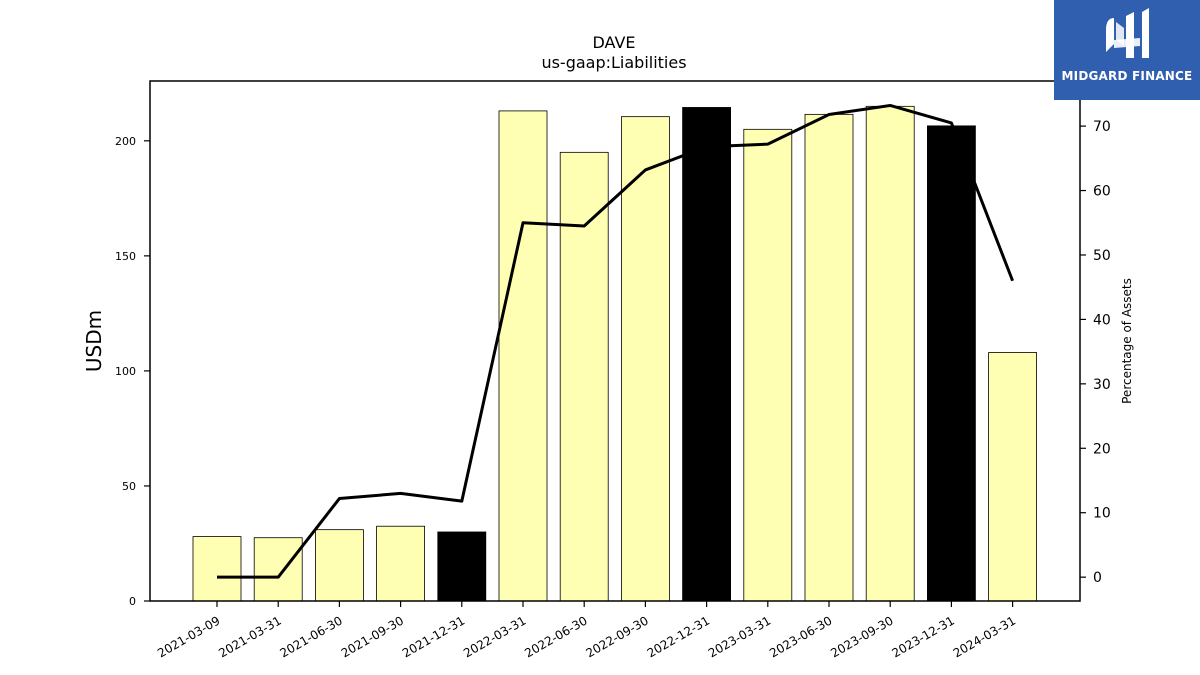 This screenshot has height=675, width=1200. What do you see at coordinates (613, 62) in the screenshot?
I see `chart-subtitle: us-gaap:Liabilities` at bounding box center [613, 62].